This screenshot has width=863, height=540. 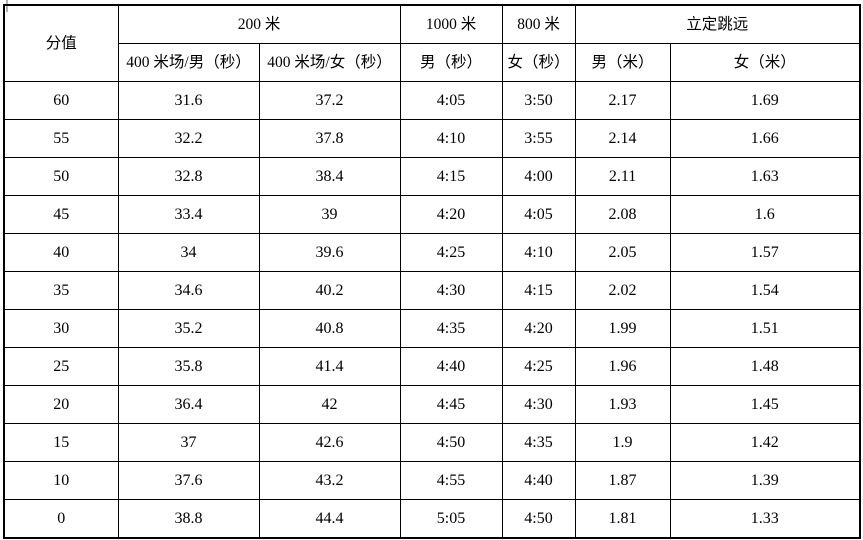 I want to click on table-row: 15 37 42.6 4:50 4:35 1.9 1.42, so click(x=432, y=442).